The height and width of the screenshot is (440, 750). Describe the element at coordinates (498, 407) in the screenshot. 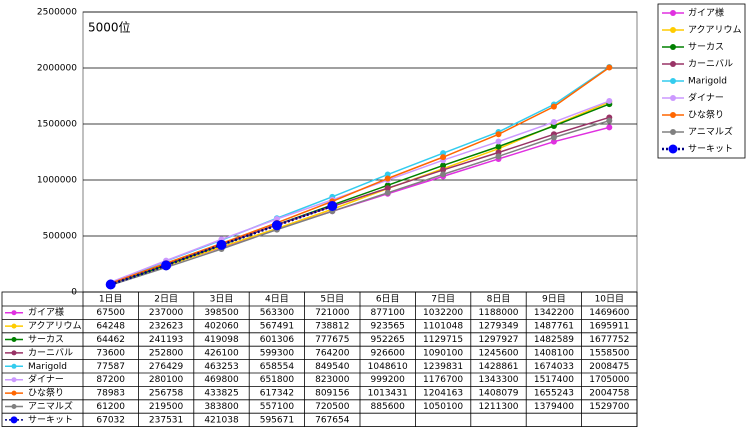

I see `table-cell: 1211300` at that location.